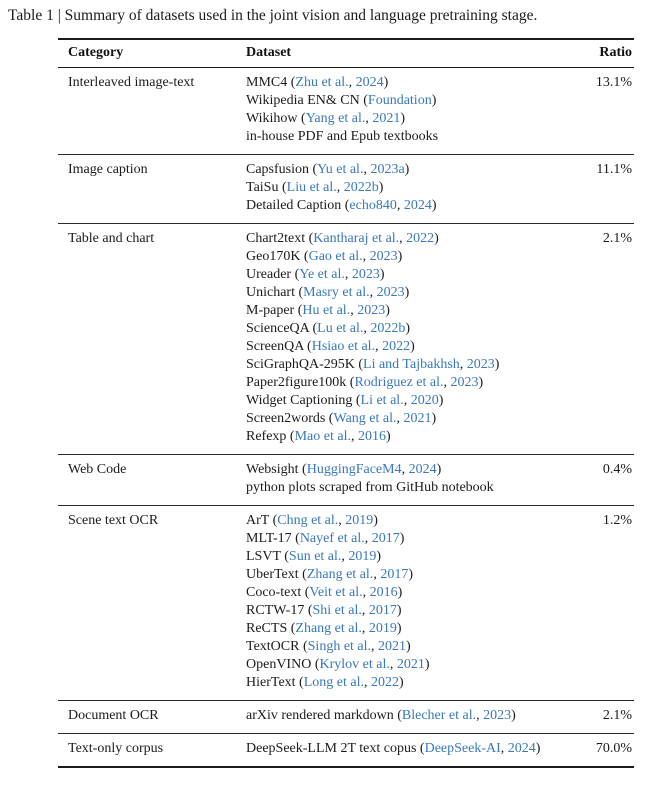 This screenshot has width=657, height=786. I want to click on dataset-row: Refexp (Mao et al., 2016), so click(346, 441).